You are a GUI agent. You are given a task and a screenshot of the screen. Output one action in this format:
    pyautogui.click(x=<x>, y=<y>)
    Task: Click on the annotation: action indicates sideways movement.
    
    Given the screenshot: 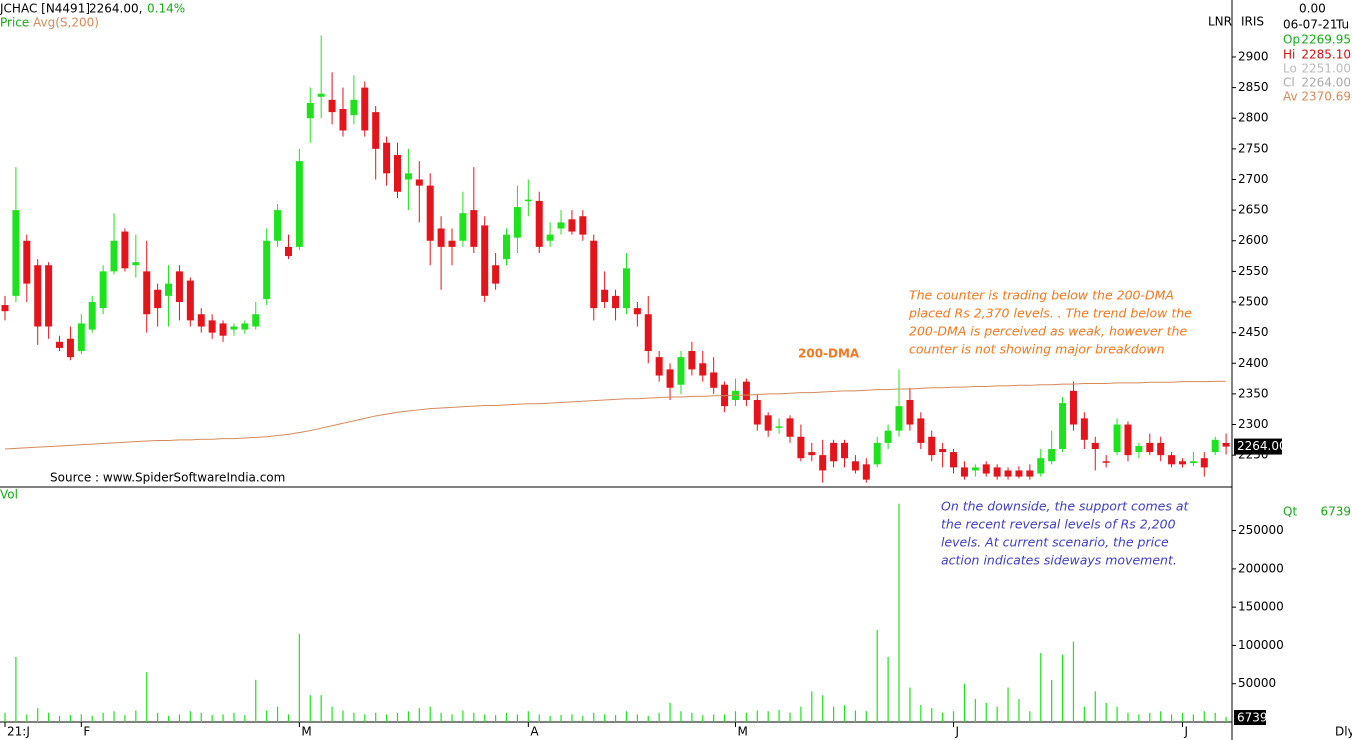 What is the action you would take?
    pyautogui.click(x=1059, y=560)
    